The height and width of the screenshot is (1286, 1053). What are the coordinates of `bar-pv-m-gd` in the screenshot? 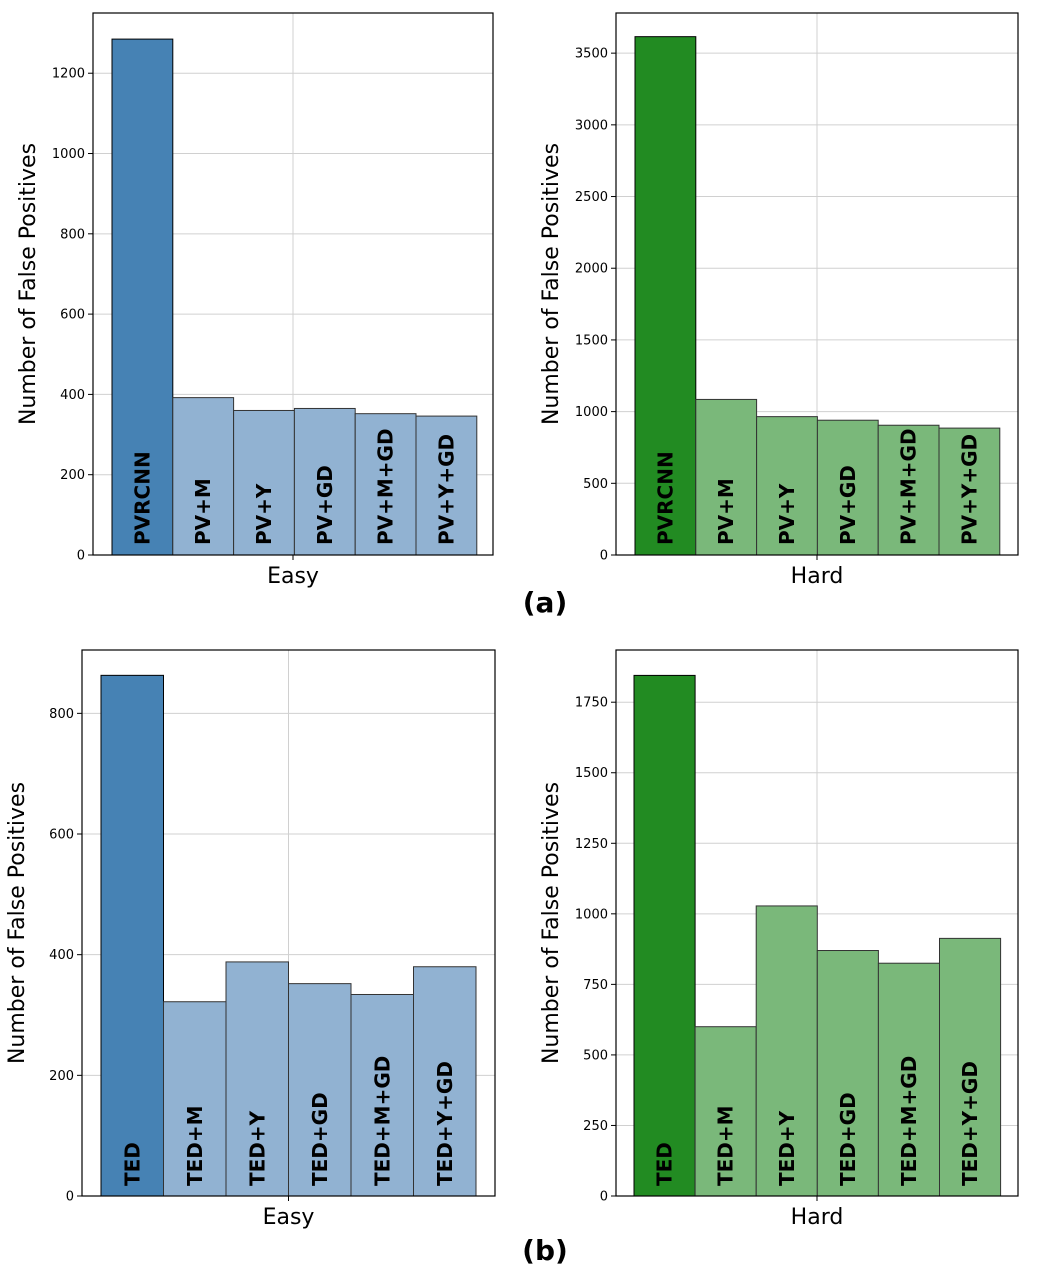 It's located at (908, 490).